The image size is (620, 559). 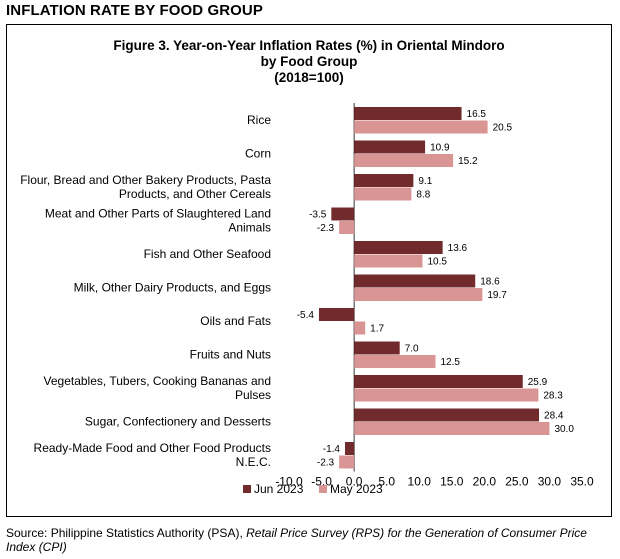 I want to click on x-tick-label: 35.0, so click(x=582, y=482).